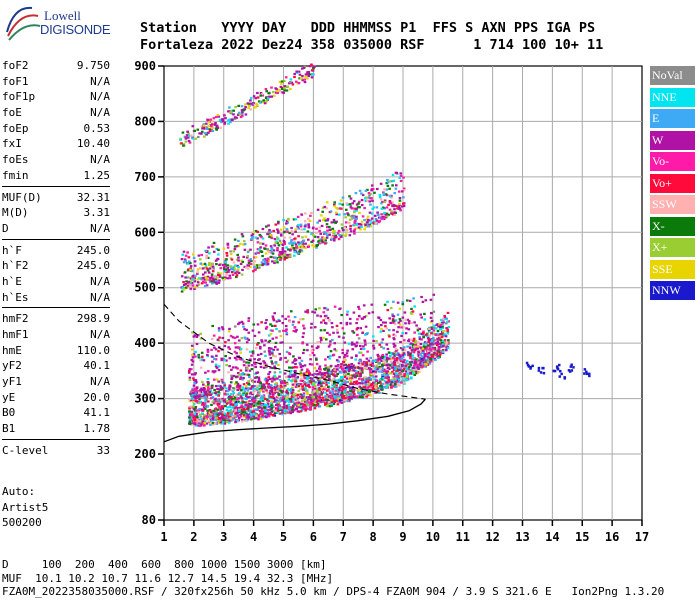 This screenshot has width=700, height=600. What do you see at coordinates (15, 81) in the screenshot?
I see `param-name: foF1` at bounding box center [15, 81].